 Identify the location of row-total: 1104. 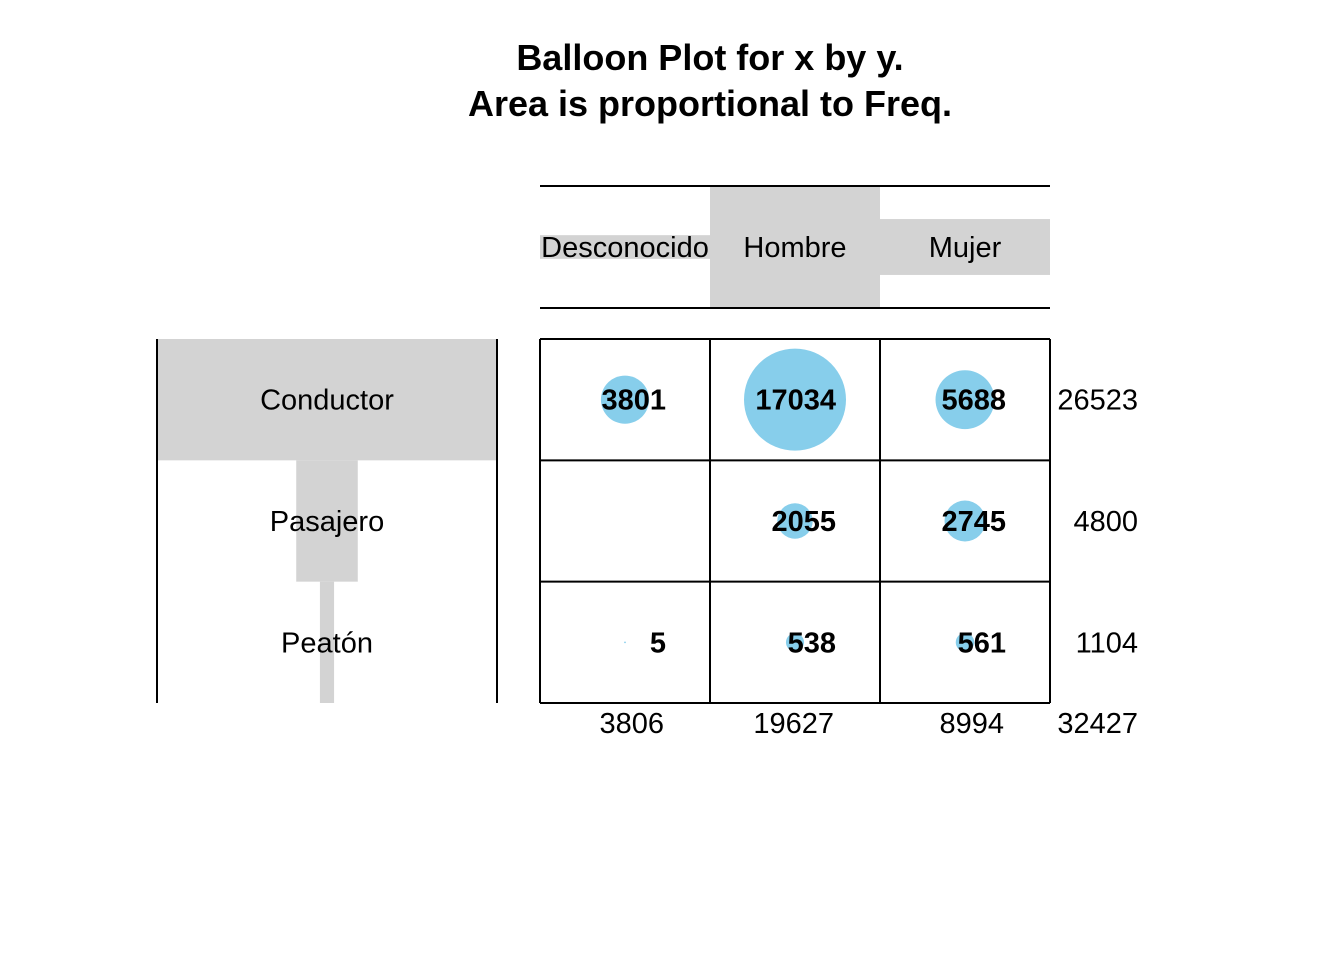
(1107, 643).